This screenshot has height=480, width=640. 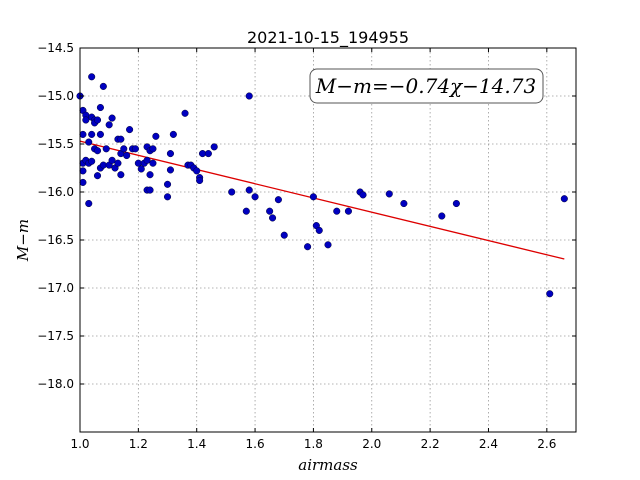 I want to click on y-tick-label: −15.5, so click(x=55, y=144).